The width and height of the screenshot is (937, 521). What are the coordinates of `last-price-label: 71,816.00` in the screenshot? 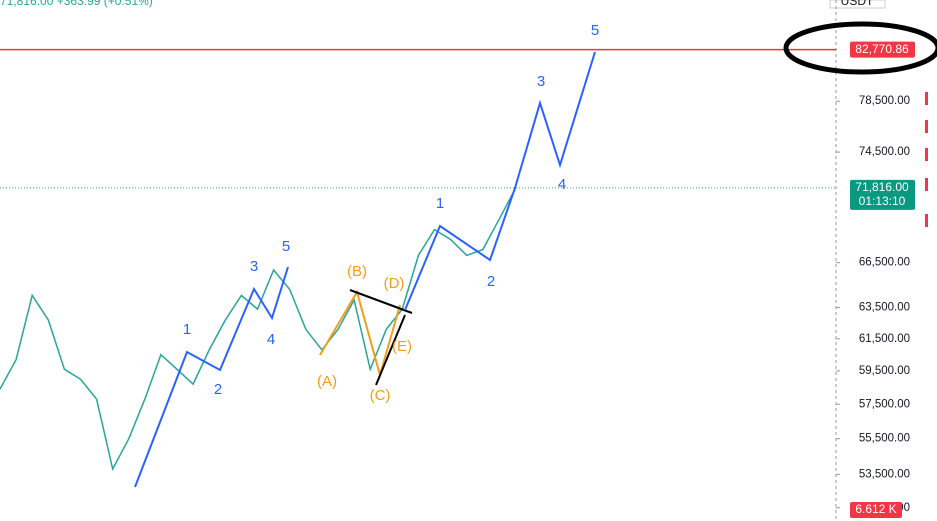 It's located at (882, 187).